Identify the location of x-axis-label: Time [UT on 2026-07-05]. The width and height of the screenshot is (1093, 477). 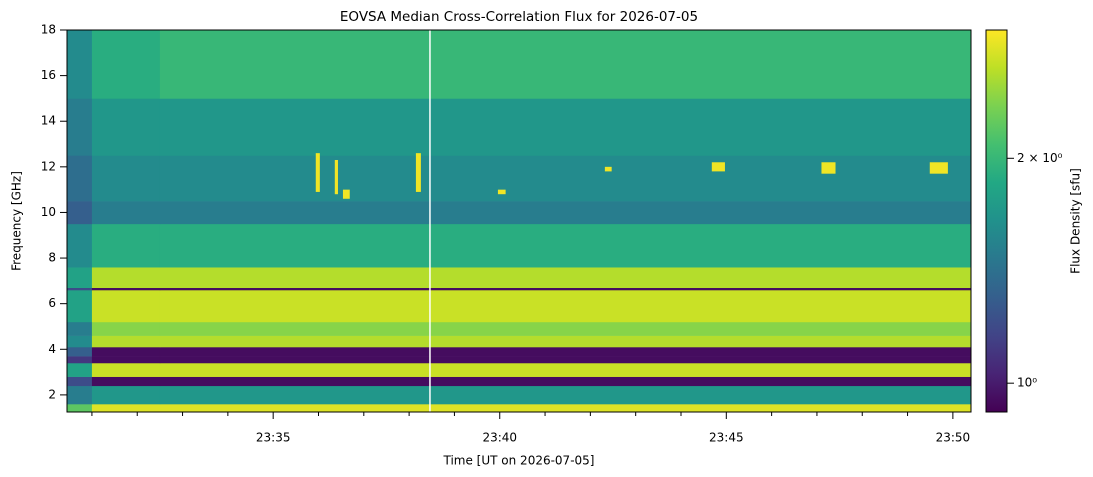
(519, 461).